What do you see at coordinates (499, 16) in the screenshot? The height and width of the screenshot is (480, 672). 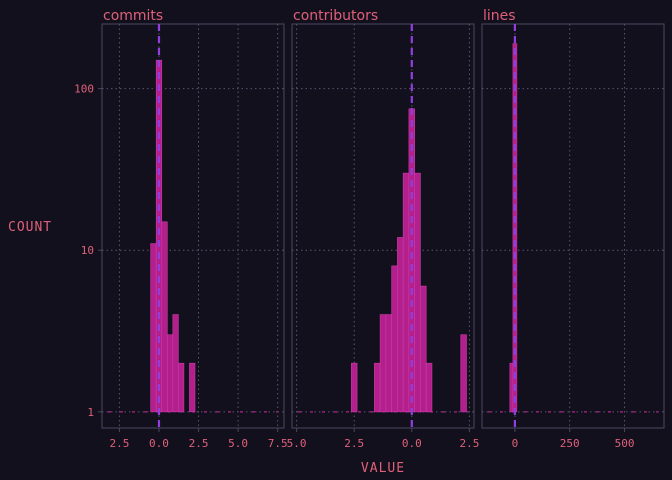 I see `facet-title: lines` at bounding box center [499, 16].